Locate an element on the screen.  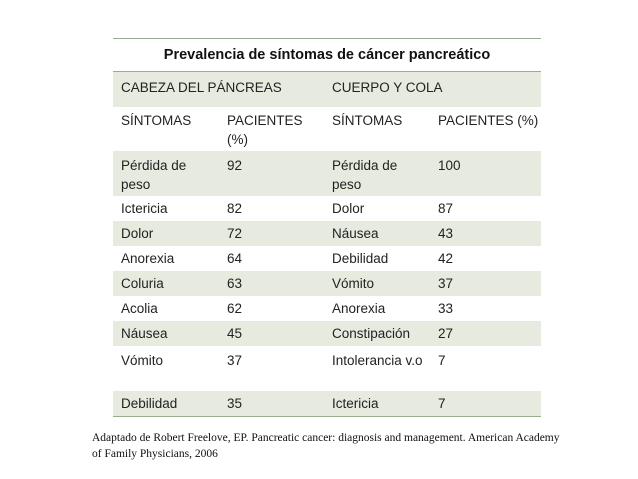
table-cell: 62 is located at coordinates (235, 308).